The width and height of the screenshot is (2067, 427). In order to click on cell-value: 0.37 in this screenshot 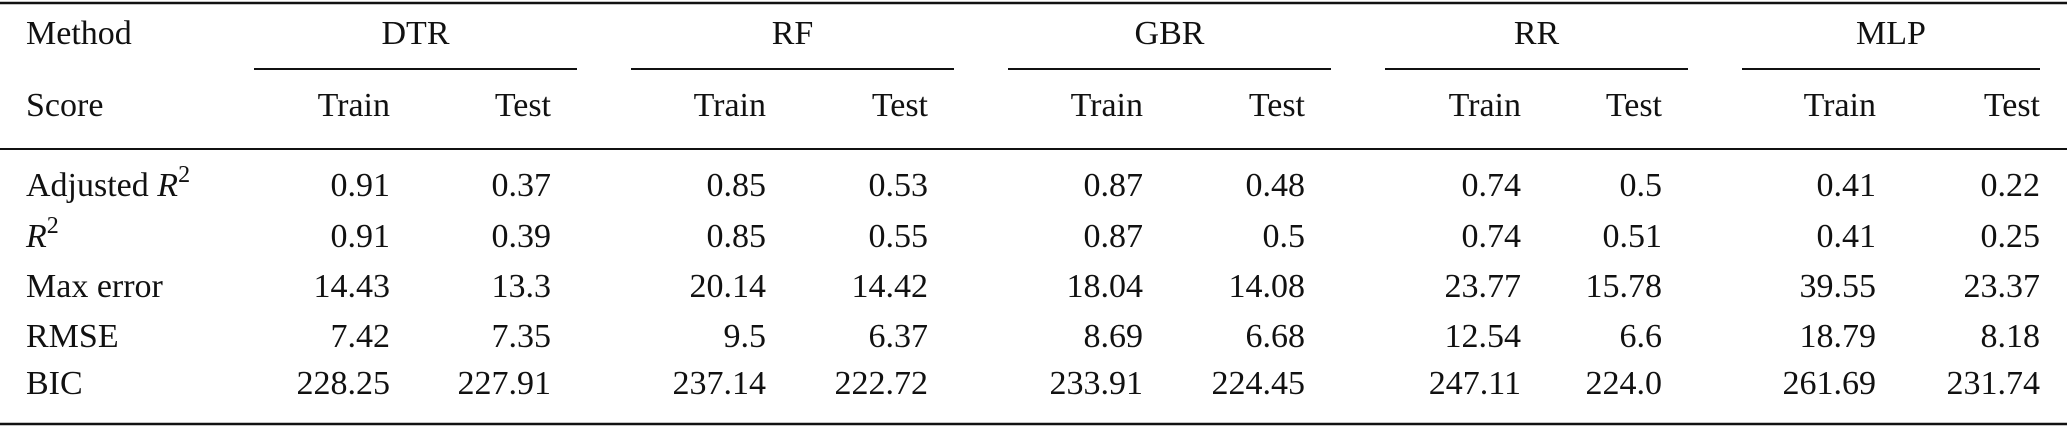, I will do `click(522, 185)`.